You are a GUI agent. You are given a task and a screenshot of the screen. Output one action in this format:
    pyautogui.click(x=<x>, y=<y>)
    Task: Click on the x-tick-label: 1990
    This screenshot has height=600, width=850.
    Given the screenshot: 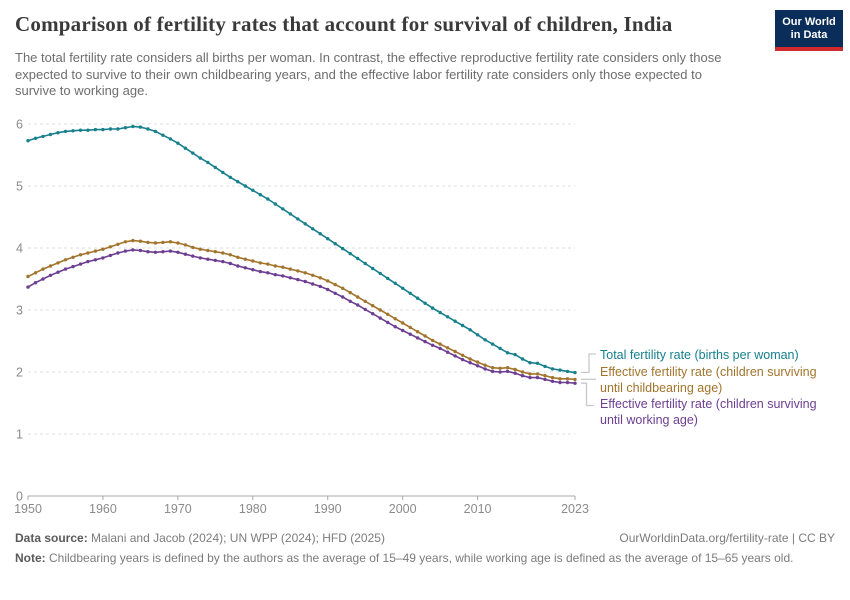 What is the action you would take?
    pyautogui.click(x=328, y=509)
    